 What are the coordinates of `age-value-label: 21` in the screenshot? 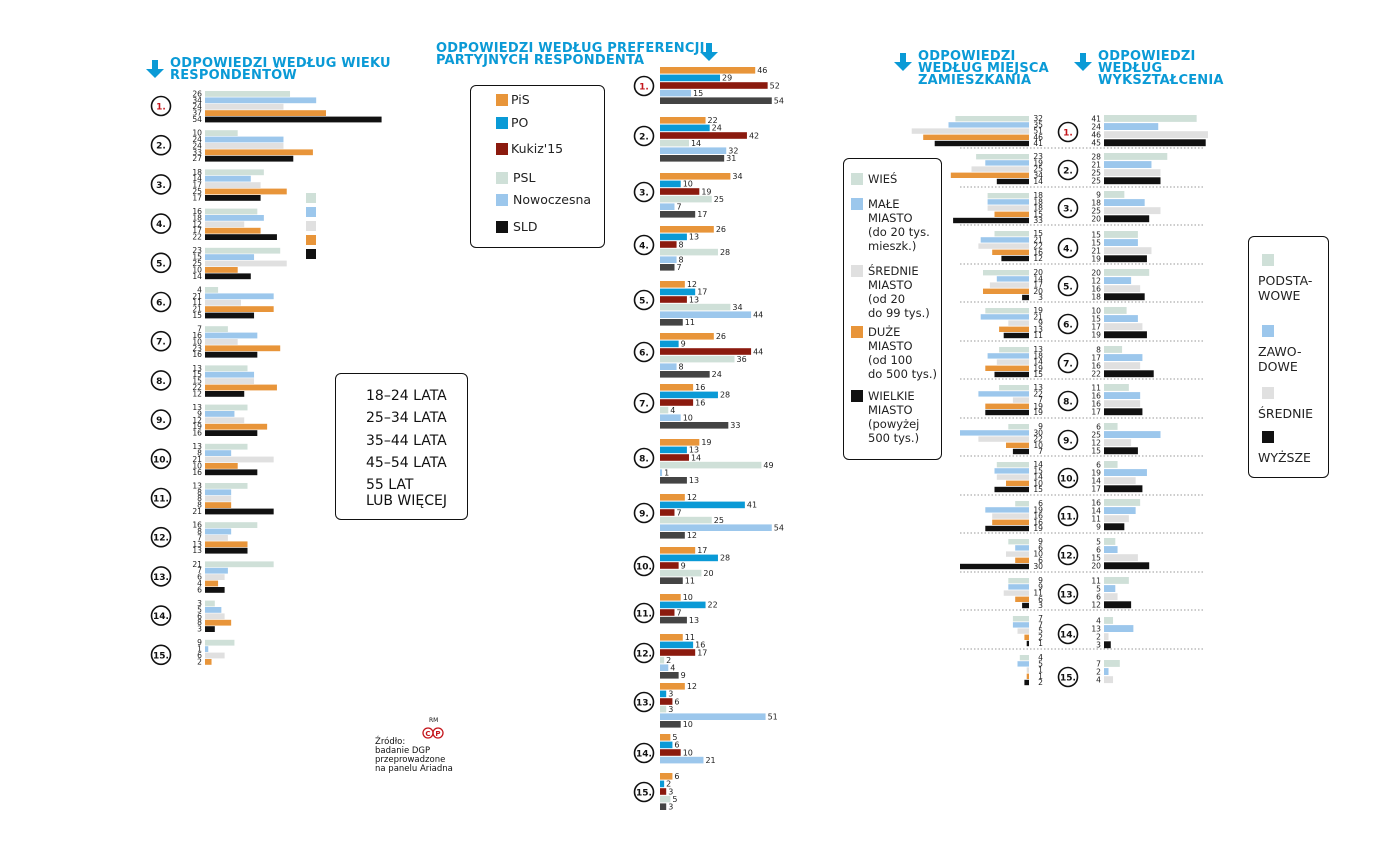 It's located at (197, 296).